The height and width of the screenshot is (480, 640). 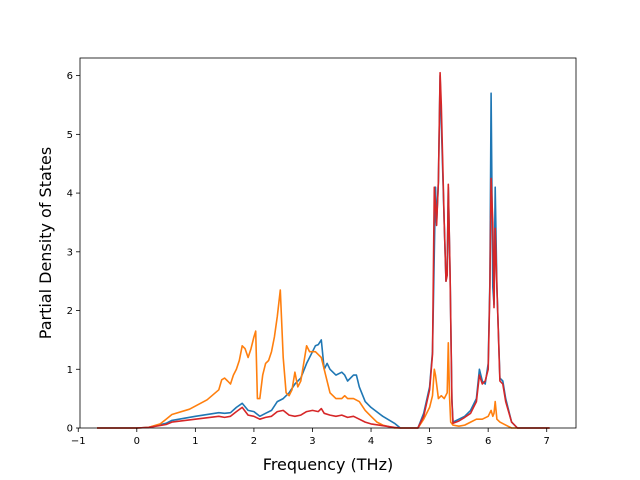 What do you see at coordinates (70, 135) in the screenshot?
I see `y-tick-label: 5` at bounding box center [70, 135].